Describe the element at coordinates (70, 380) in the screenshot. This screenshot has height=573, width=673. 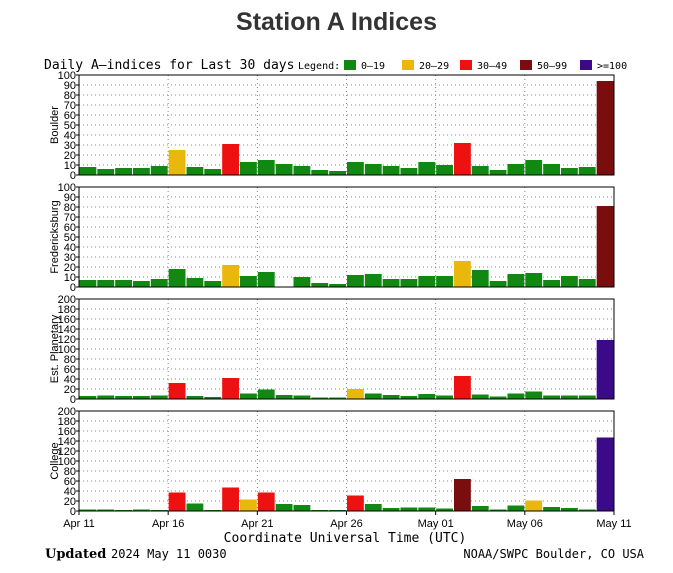
I see `y-tick-label: 40` at that location.